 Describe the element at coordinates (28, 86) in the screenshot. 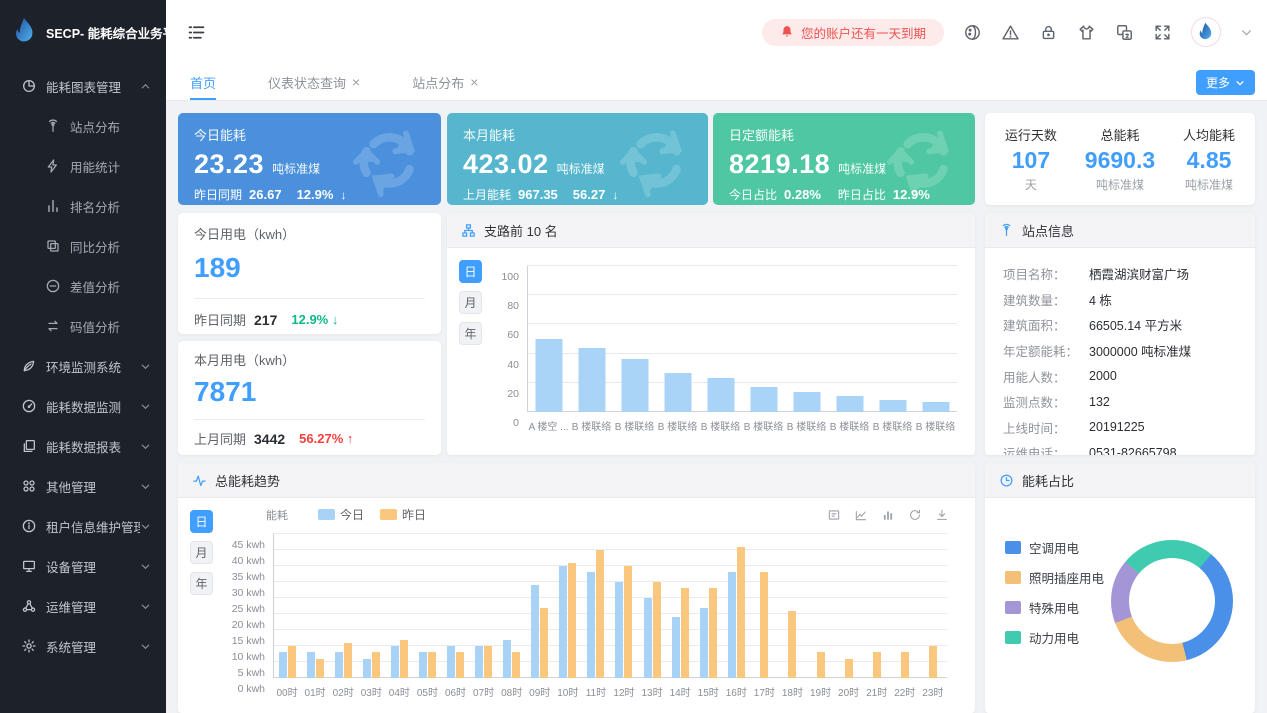

I see `chart-pie-icon` at that location.